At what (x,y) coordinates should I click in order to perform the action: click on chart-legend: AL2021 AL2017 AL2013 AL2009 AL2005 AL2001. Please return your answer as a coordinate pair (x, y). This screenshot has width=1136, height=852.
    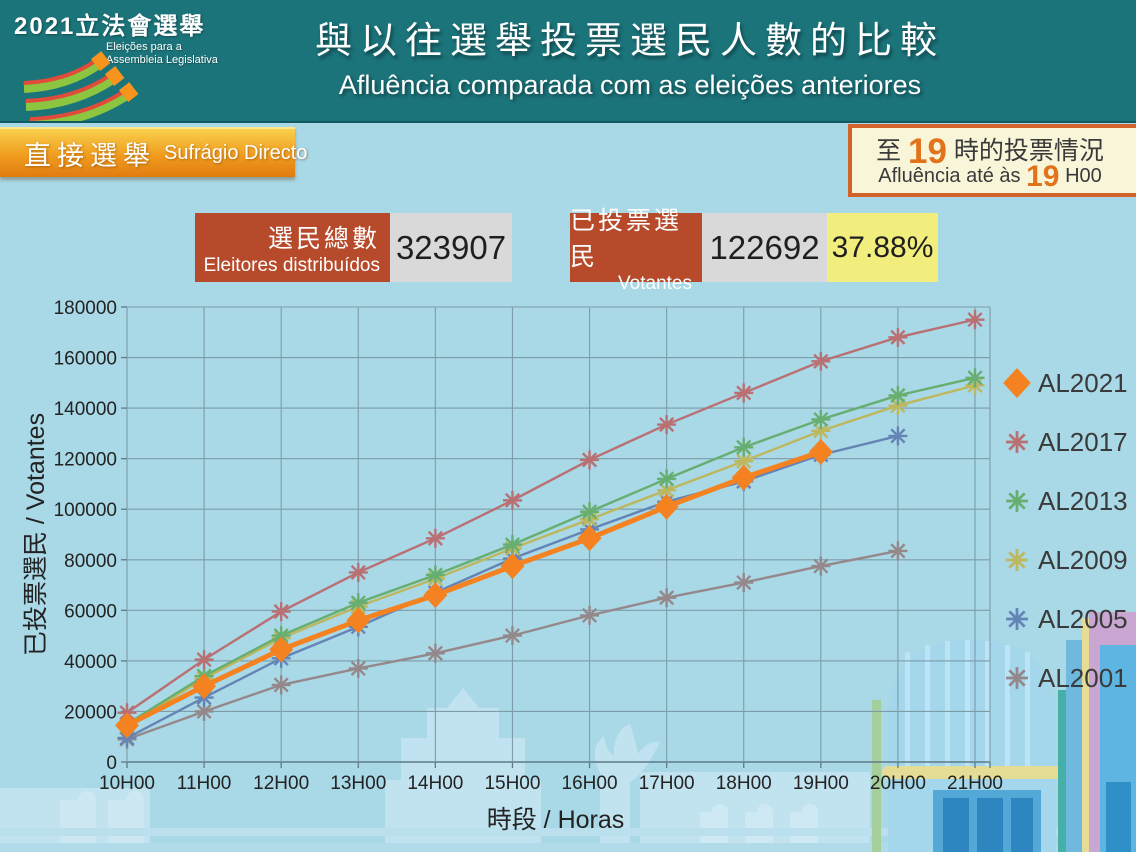
    Looking at the image, I should click on (1065, 530).